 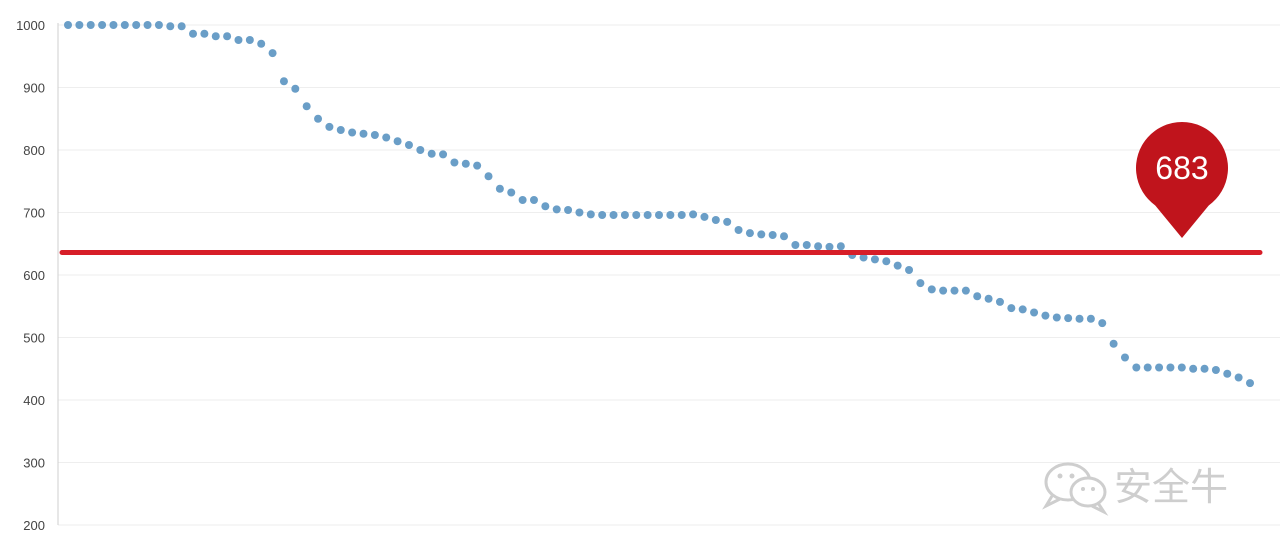 I want to click on y-tick-label: 600, so click(x=34, y=275).